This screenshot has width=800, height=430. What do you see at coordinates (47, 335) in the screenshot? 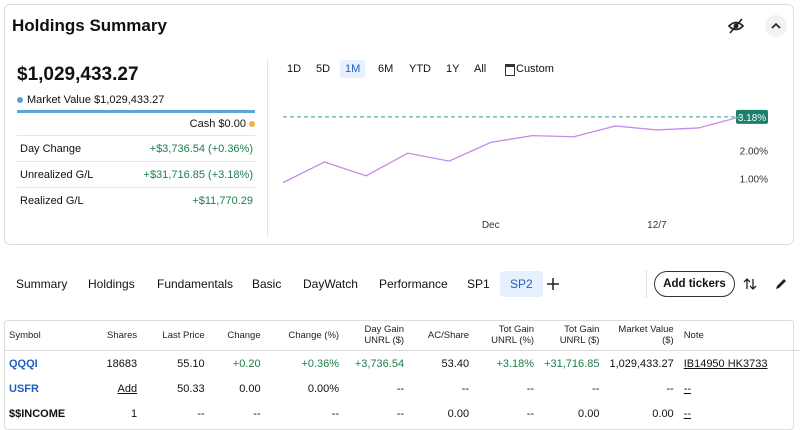
I see `column-header: Symbol` at bounding box center [47, 335].